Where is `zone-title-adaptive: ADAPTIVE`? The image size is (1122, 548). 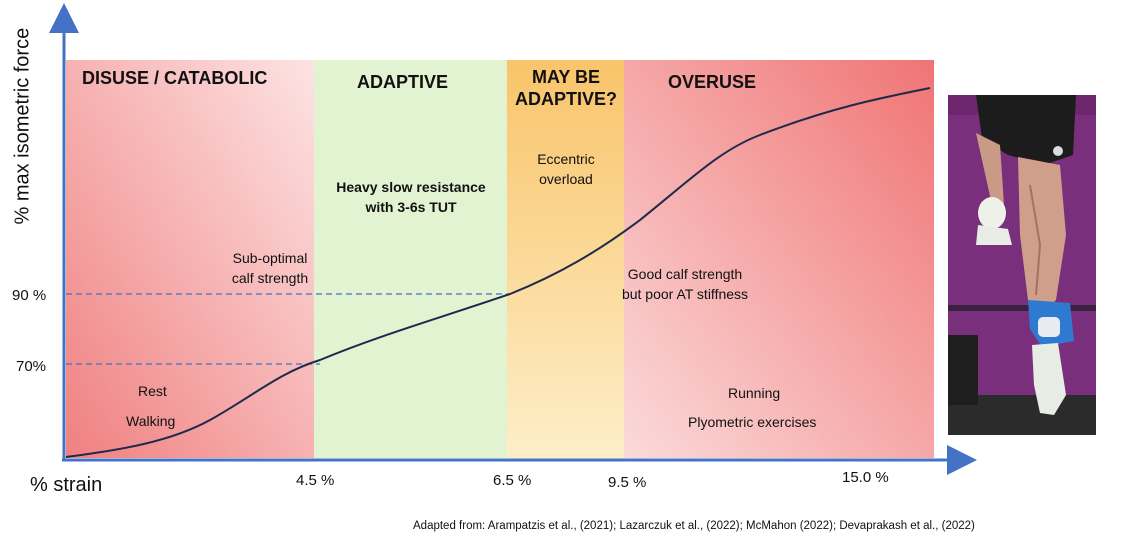
zone-title-adaptive: ADAPTIVE is located at coordinates (403, 82).